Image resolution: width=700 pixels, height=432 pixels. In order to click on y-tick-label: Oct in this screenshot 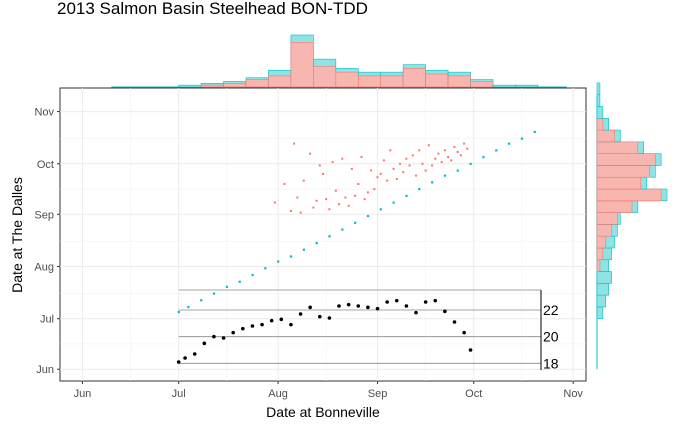, I will do `click(45, 165)`.